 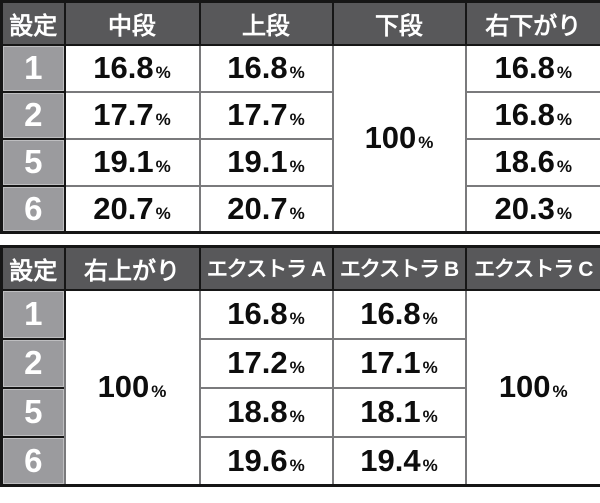 What do you see at coordinates (390, 411) in the screenshot?
I see `value-number: 18.1` at bounding box center [390, 411].